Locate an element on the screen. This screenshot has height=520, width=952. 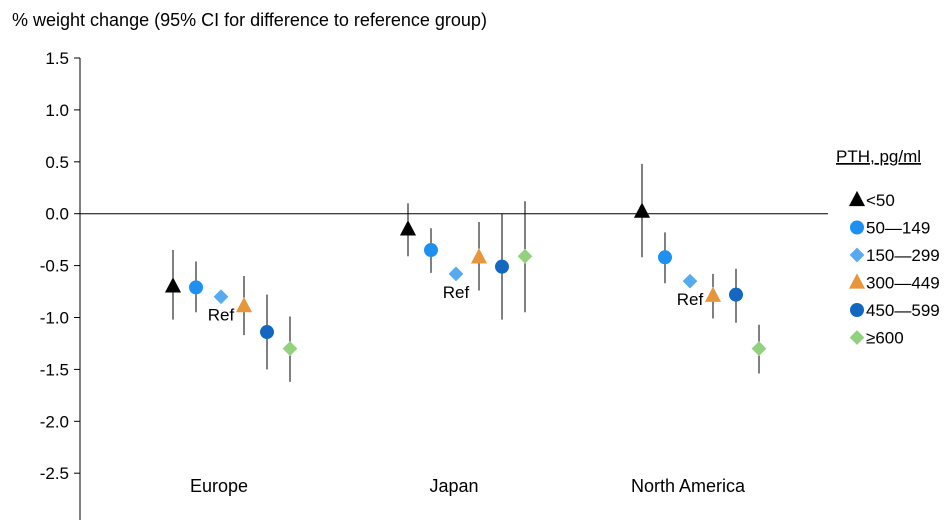
legend-label: ≥600 is located at coordinates (885, 338).